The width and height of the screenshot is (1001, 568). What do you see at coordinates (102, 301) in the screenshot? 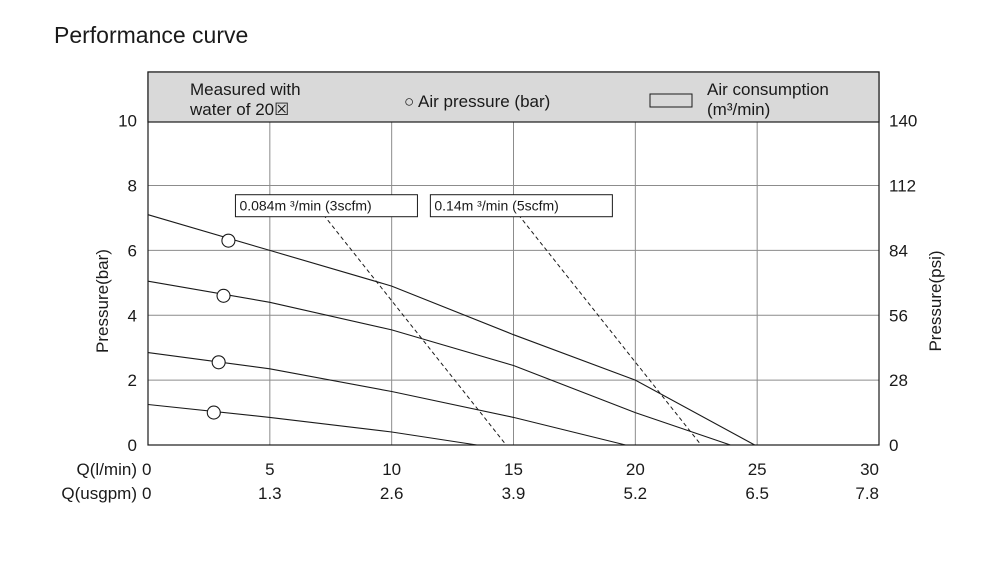
I see `y-left-axis-label: Pressure(bar)` at bounding box center [102, 301].